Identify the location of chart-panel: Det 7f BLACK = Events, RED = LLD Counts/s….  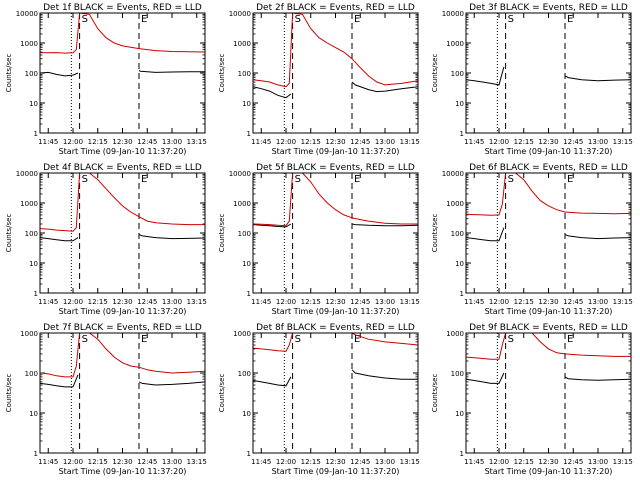
(106, 399).